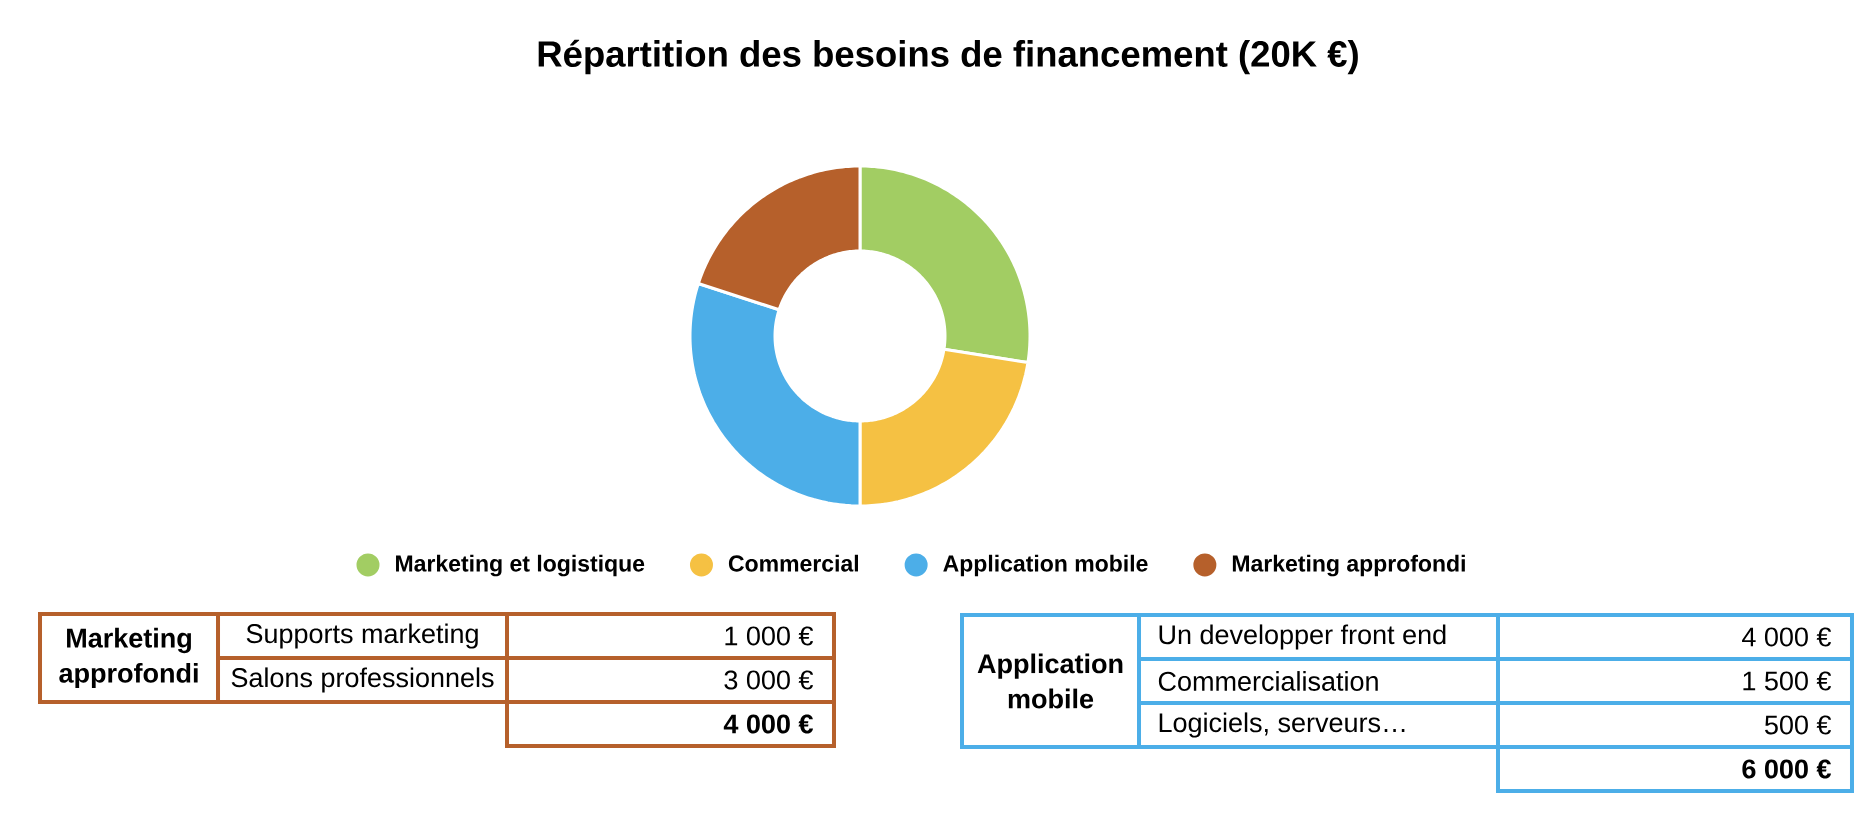 Image resolution: width=1876 pixels, height=822 pixels. I want to click on category-label: Commercialisation, so click(1268, 681).